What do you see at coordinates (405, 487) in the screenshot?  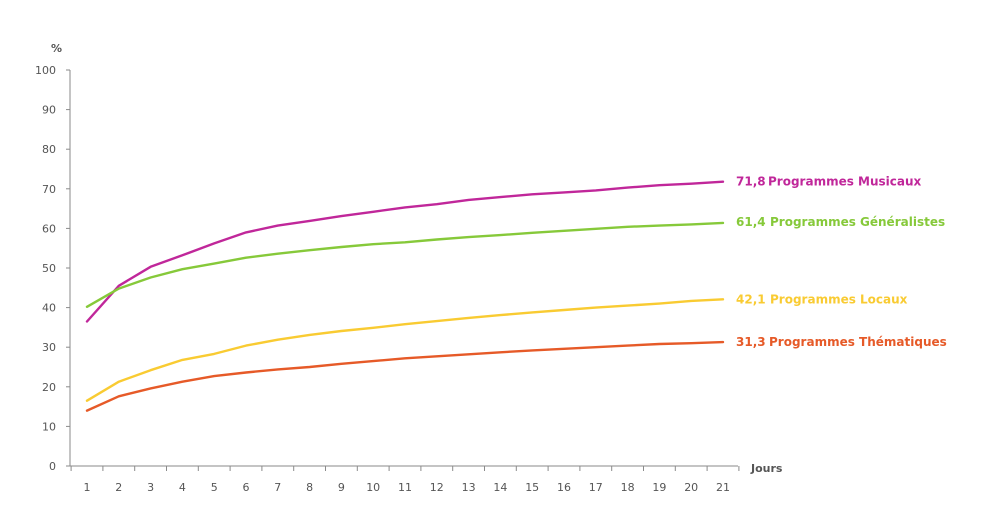 I see `x-tick-label: 11` at bounding box center [405, 487].